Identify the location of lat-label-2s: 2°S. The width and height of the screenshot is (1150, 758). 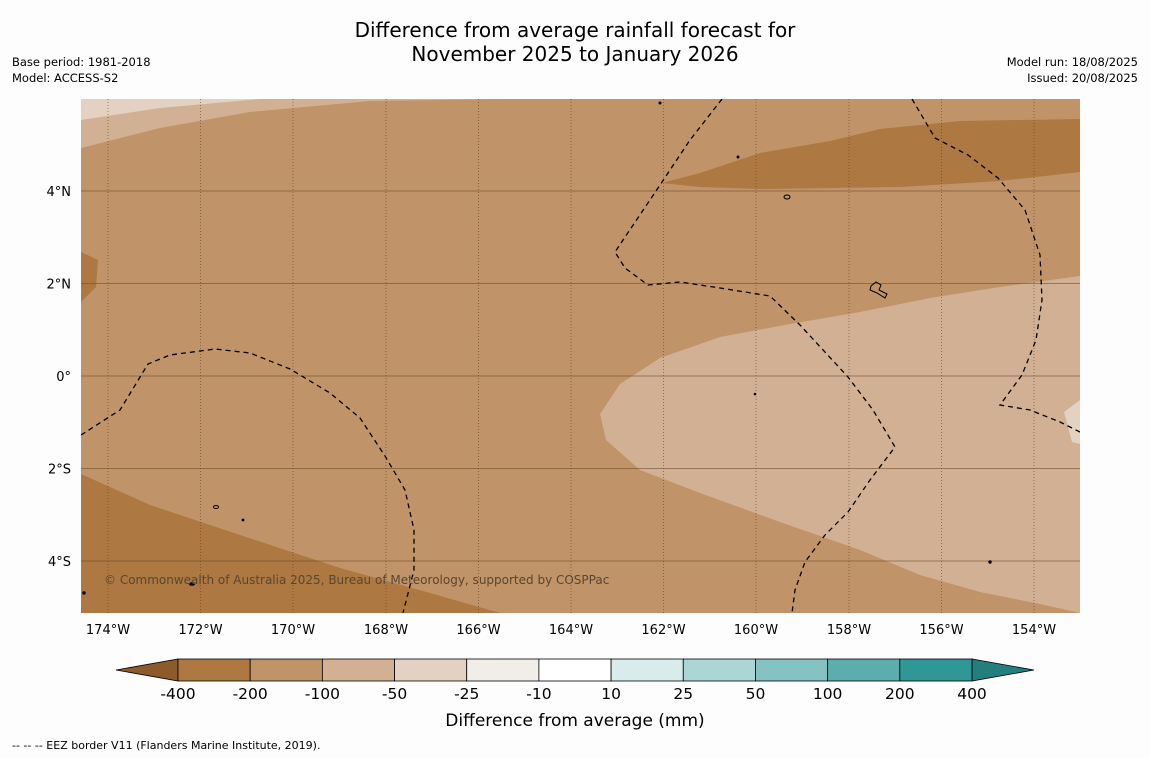
(59, 470).